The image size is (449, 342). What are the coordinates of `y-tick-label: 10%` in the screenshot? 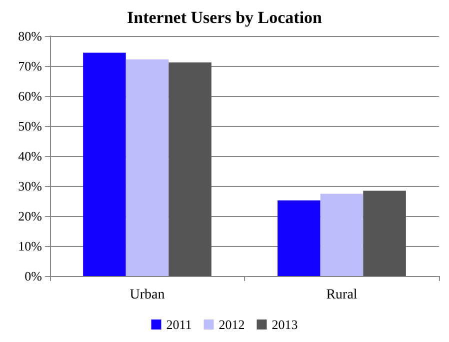 It's located at (30, 246).